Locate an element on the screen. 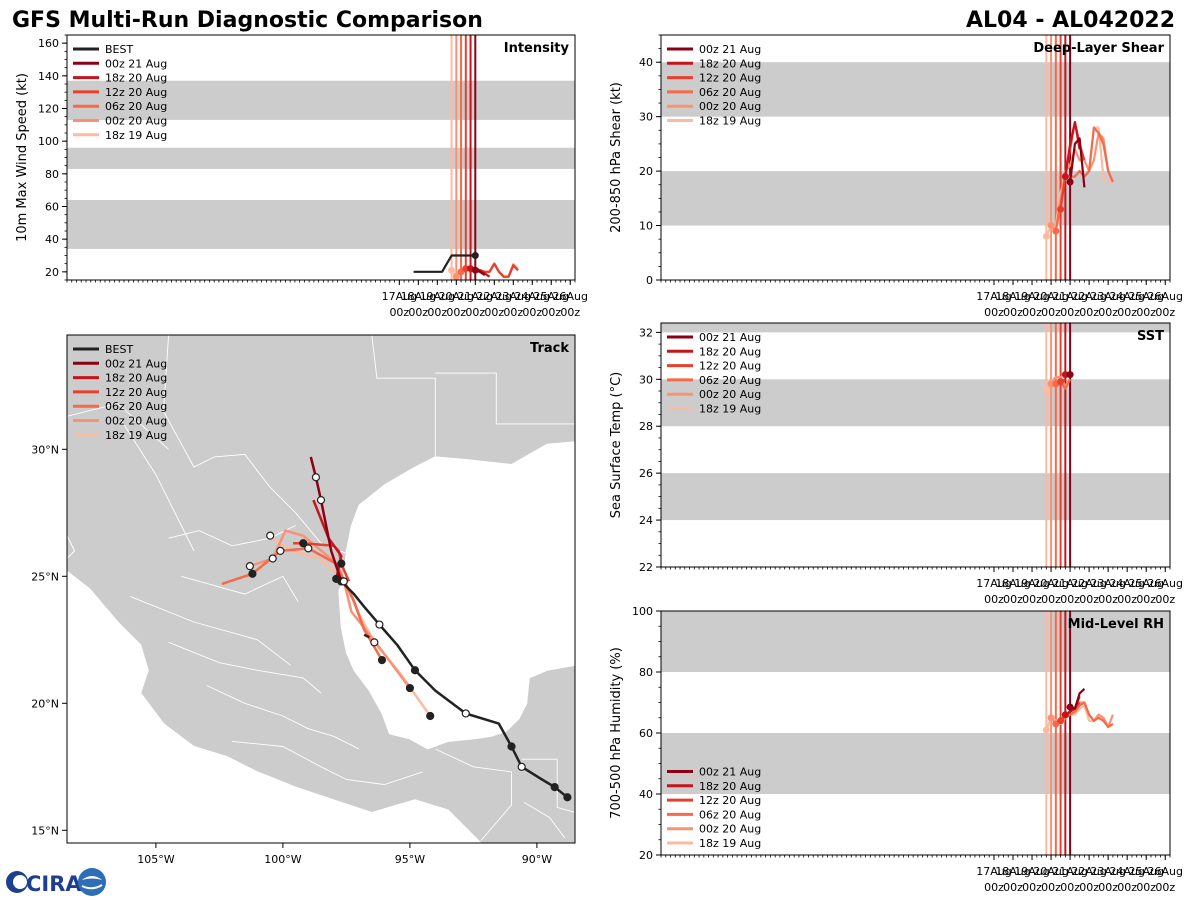 This screenshot has height=900, width=1200. shear-xtick-hour-20: 00z is located at coordinates (1051, 312).